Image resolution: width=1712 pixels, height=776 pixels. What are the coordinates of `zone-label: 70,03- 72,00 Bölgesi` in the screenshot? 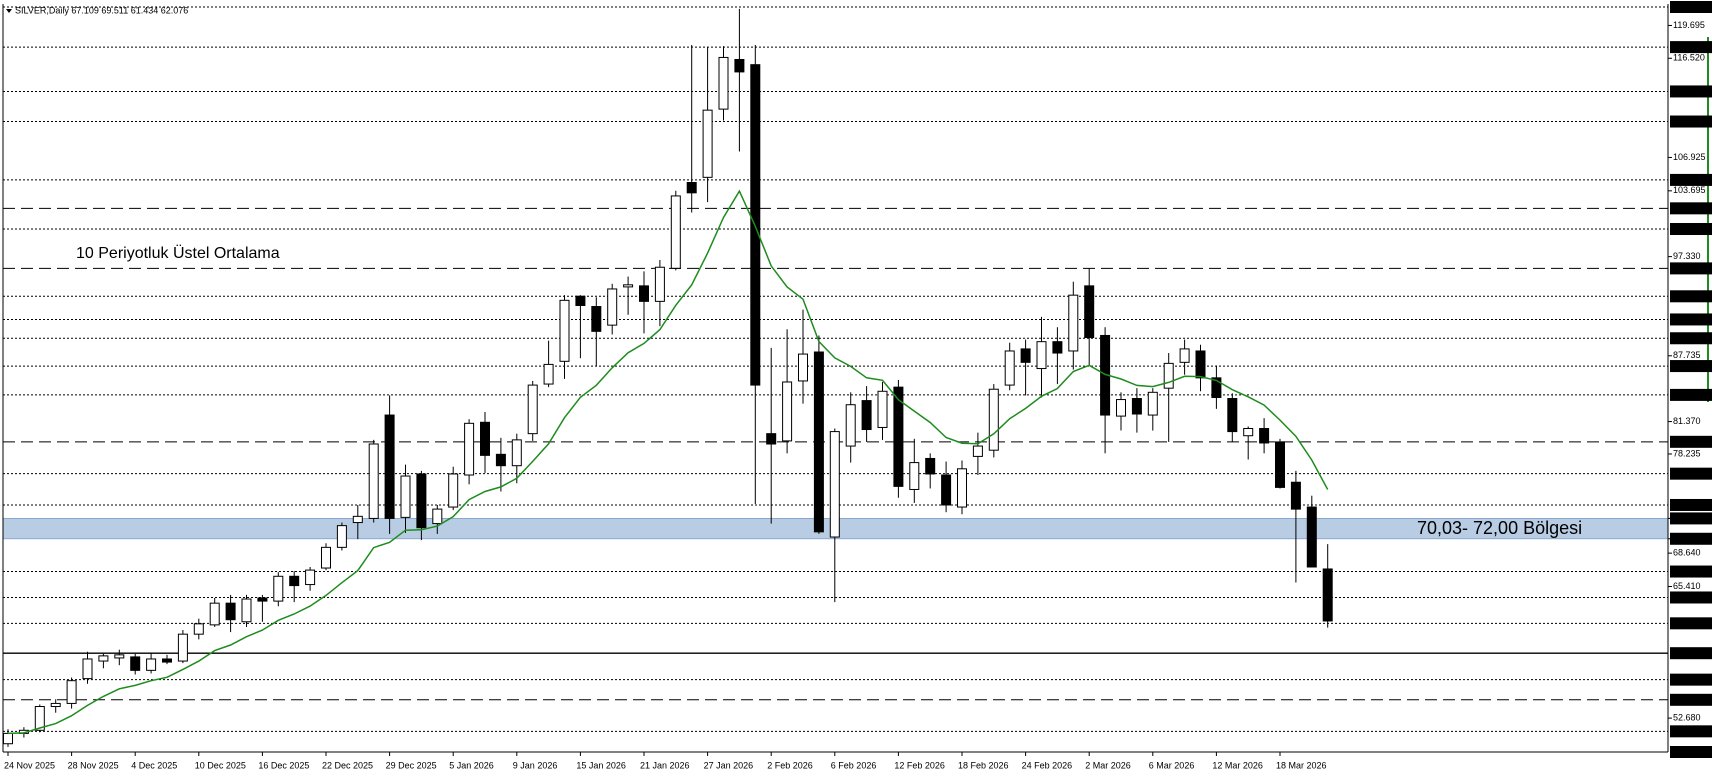 It's located at (1499, 528).